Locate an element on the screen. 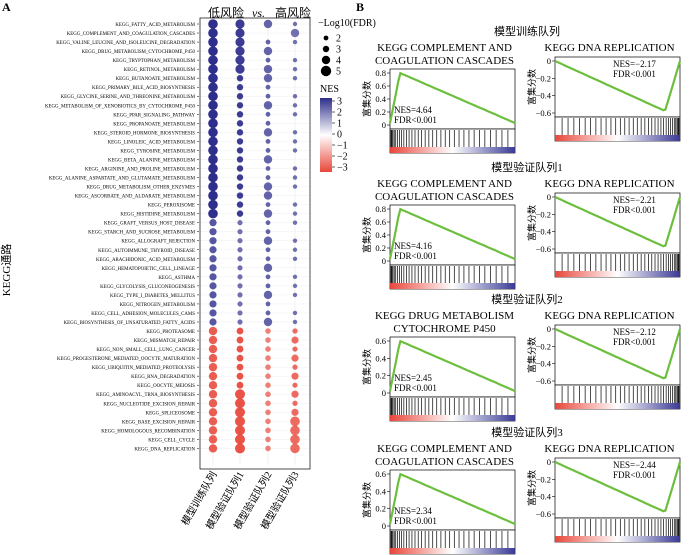  pathway-label: KEGG_HISTIDINE_METABOLISM is located at coordinates (157, 215).